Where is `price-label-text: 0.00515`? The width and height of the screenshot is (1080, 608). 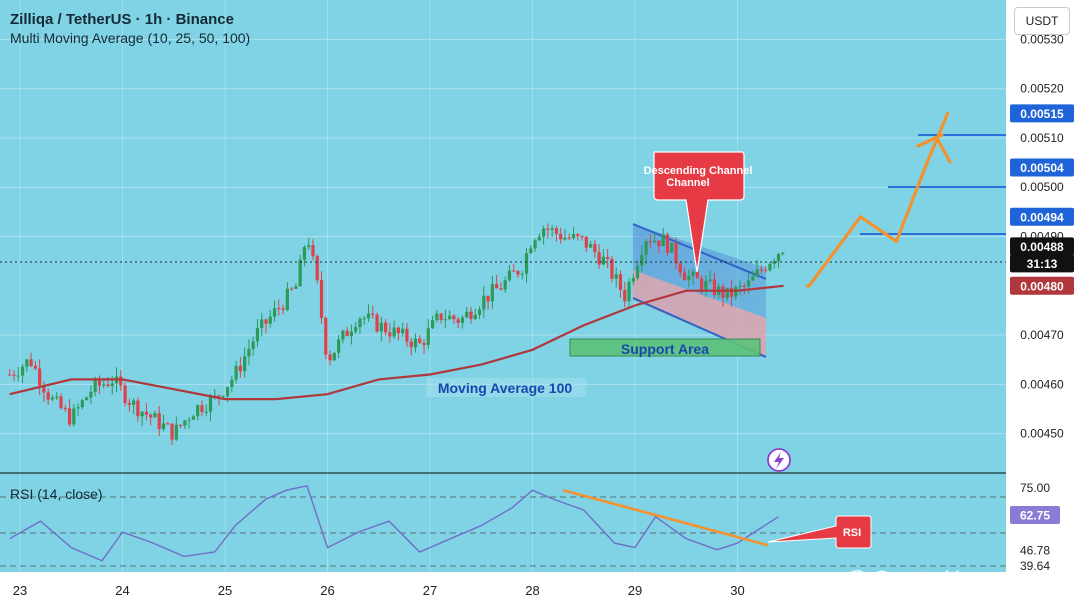
price-label-text: 0.00515 is located at coordinates (1042, 114).